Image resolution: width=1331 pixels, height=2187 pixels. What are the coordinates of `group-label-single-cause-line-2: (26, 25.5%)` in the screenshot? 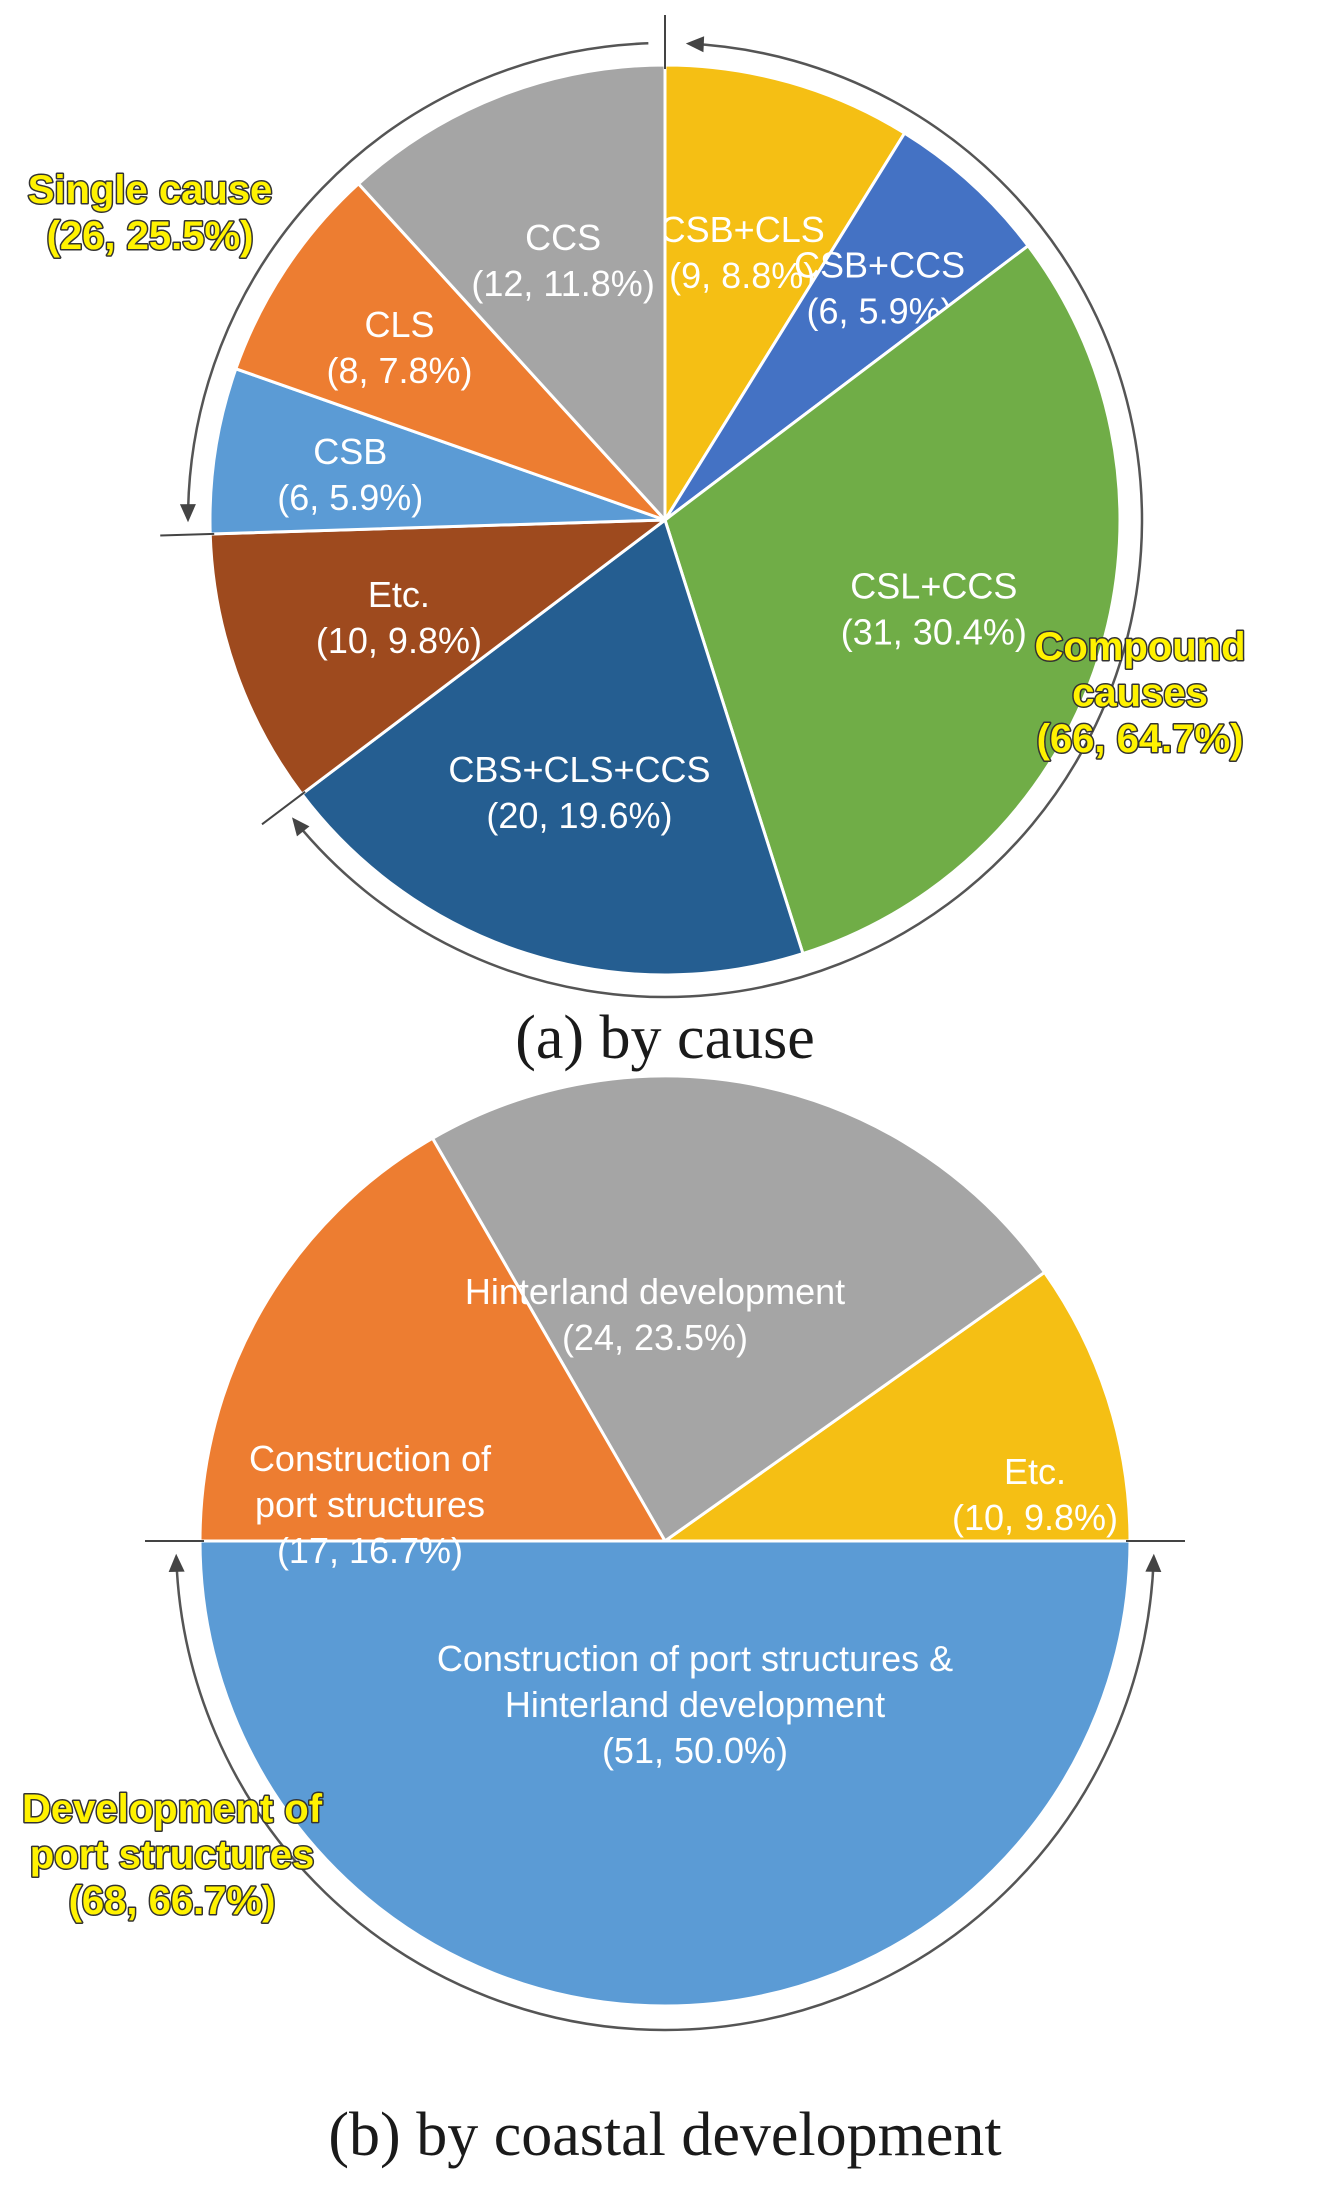 It's located at (150, 236).